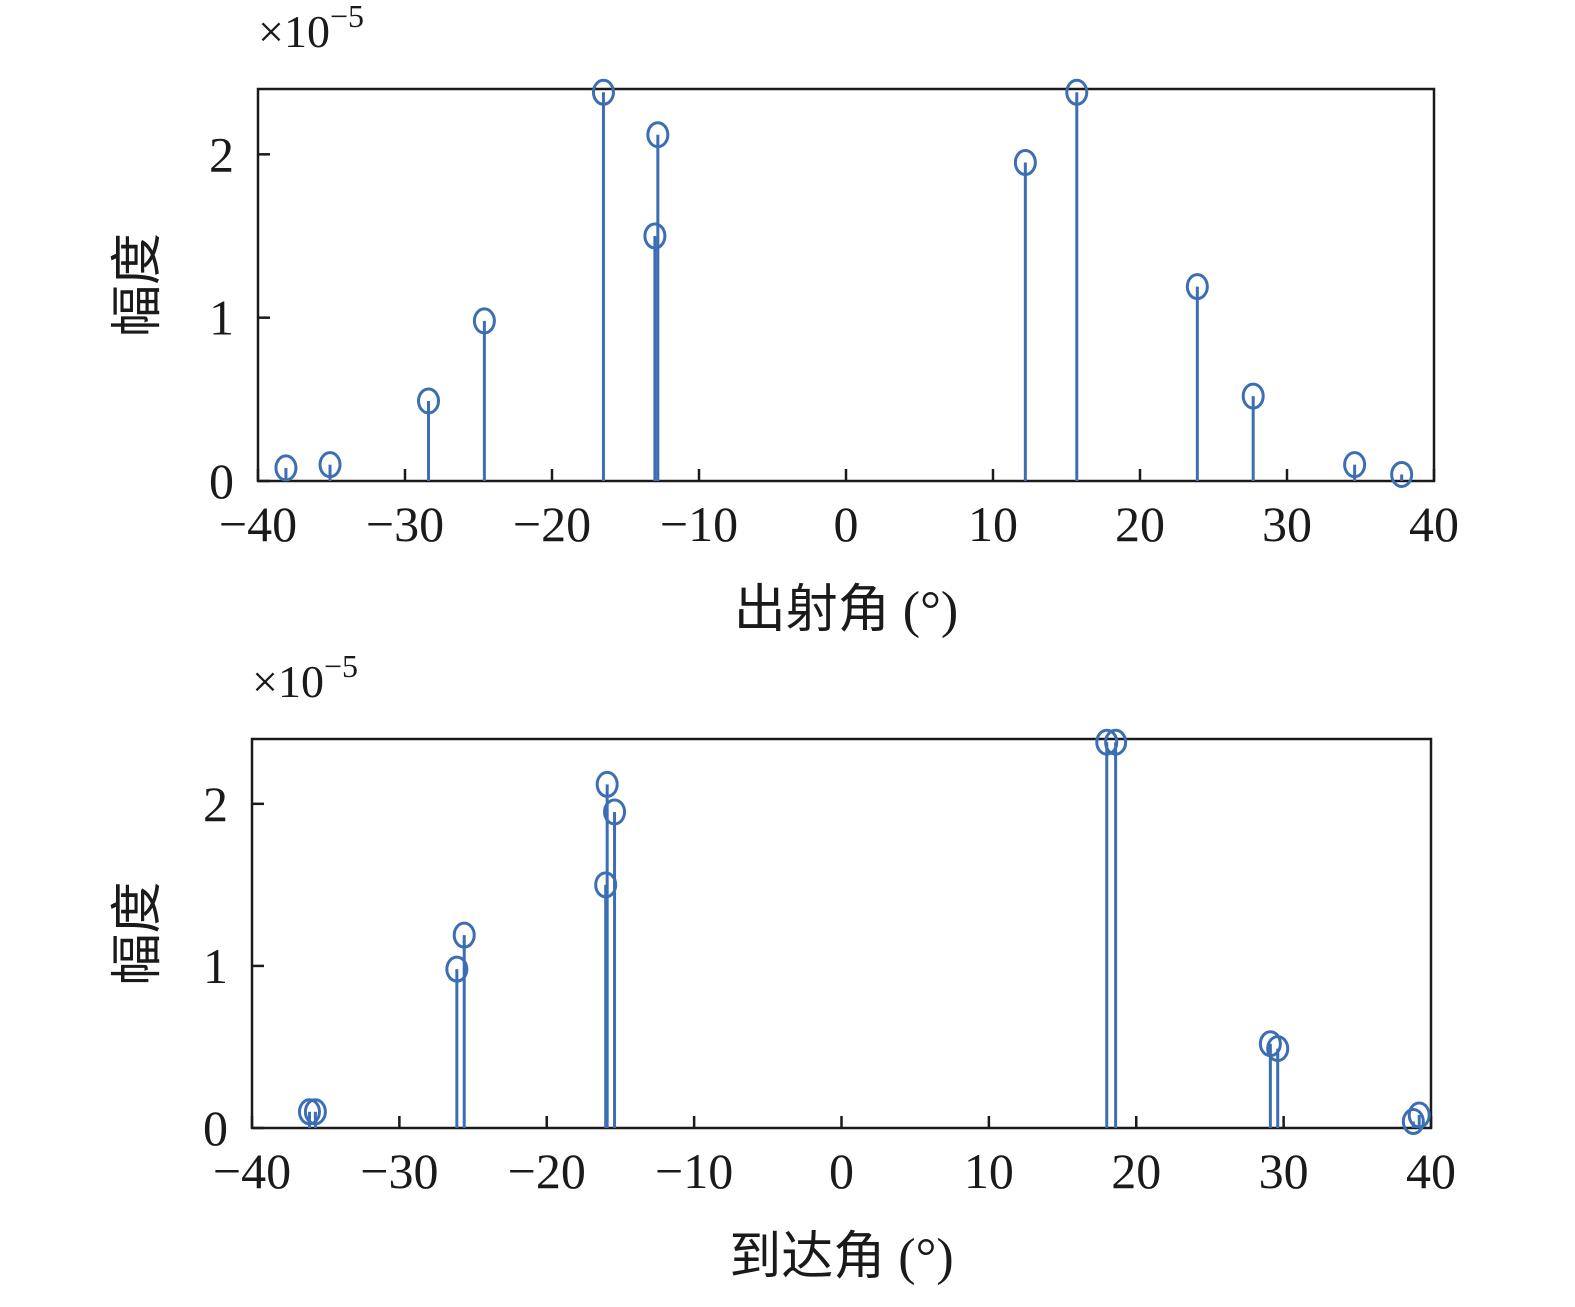  Describe the element at coordinates (841, 1257) in the screenshot. I see `x-axis-label: 到达角 (°)` at that location.